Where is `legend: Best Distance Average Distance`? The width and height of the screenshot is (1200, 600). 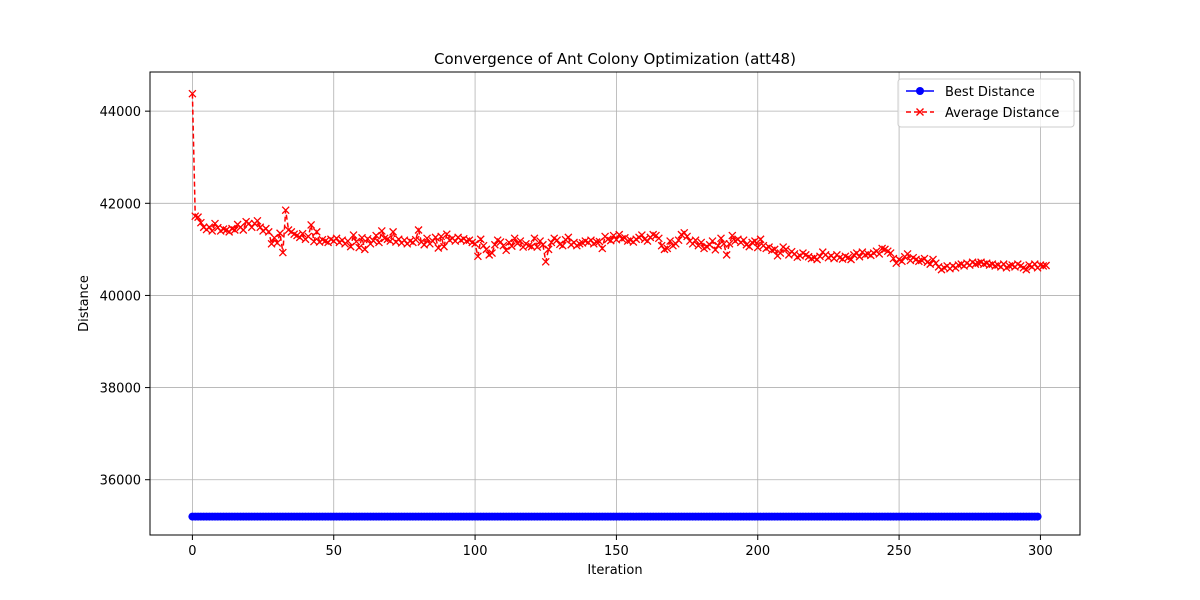
legend: Best Distance Average Distance is located at coordinates (986, 103).